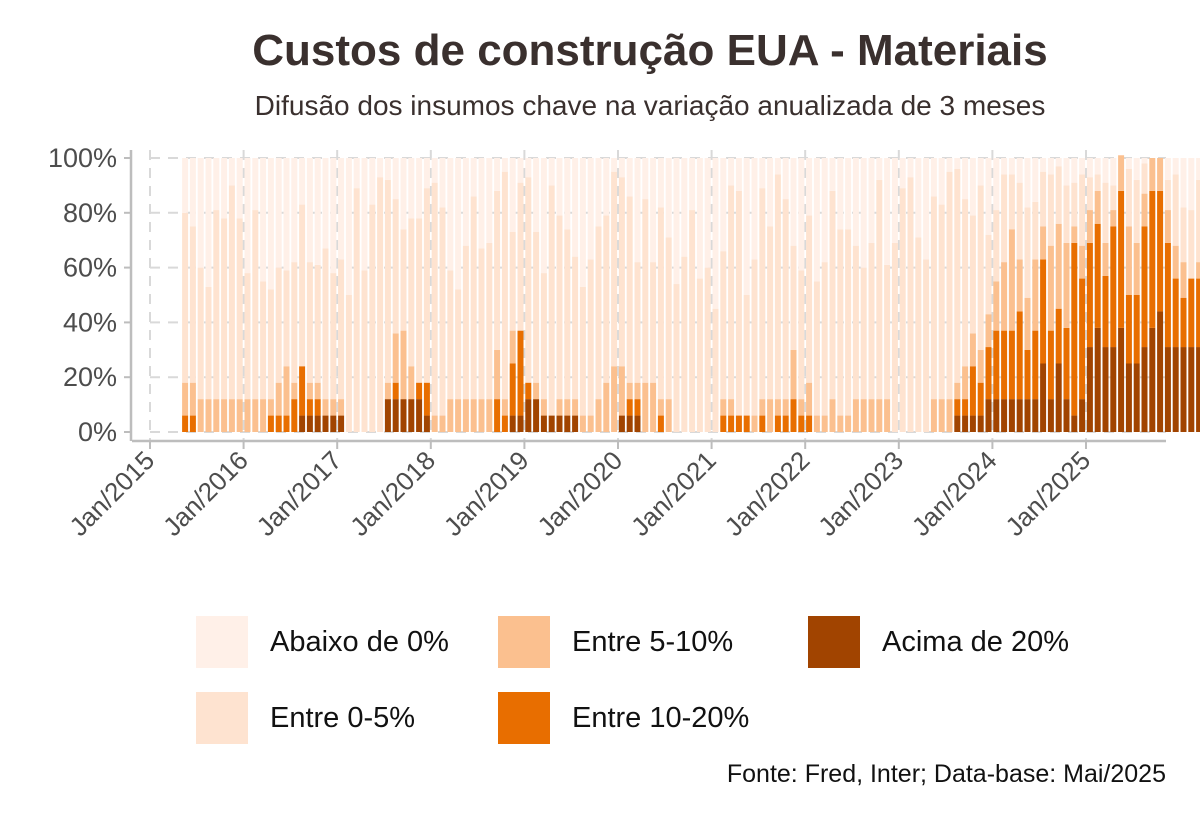 The height and width of the screenshot is (824, 1200). What do you see at coordinates (673, 493) in the screenshot?
I see `x-tick-label: Jan/2021` at bounding box center [673, 493].